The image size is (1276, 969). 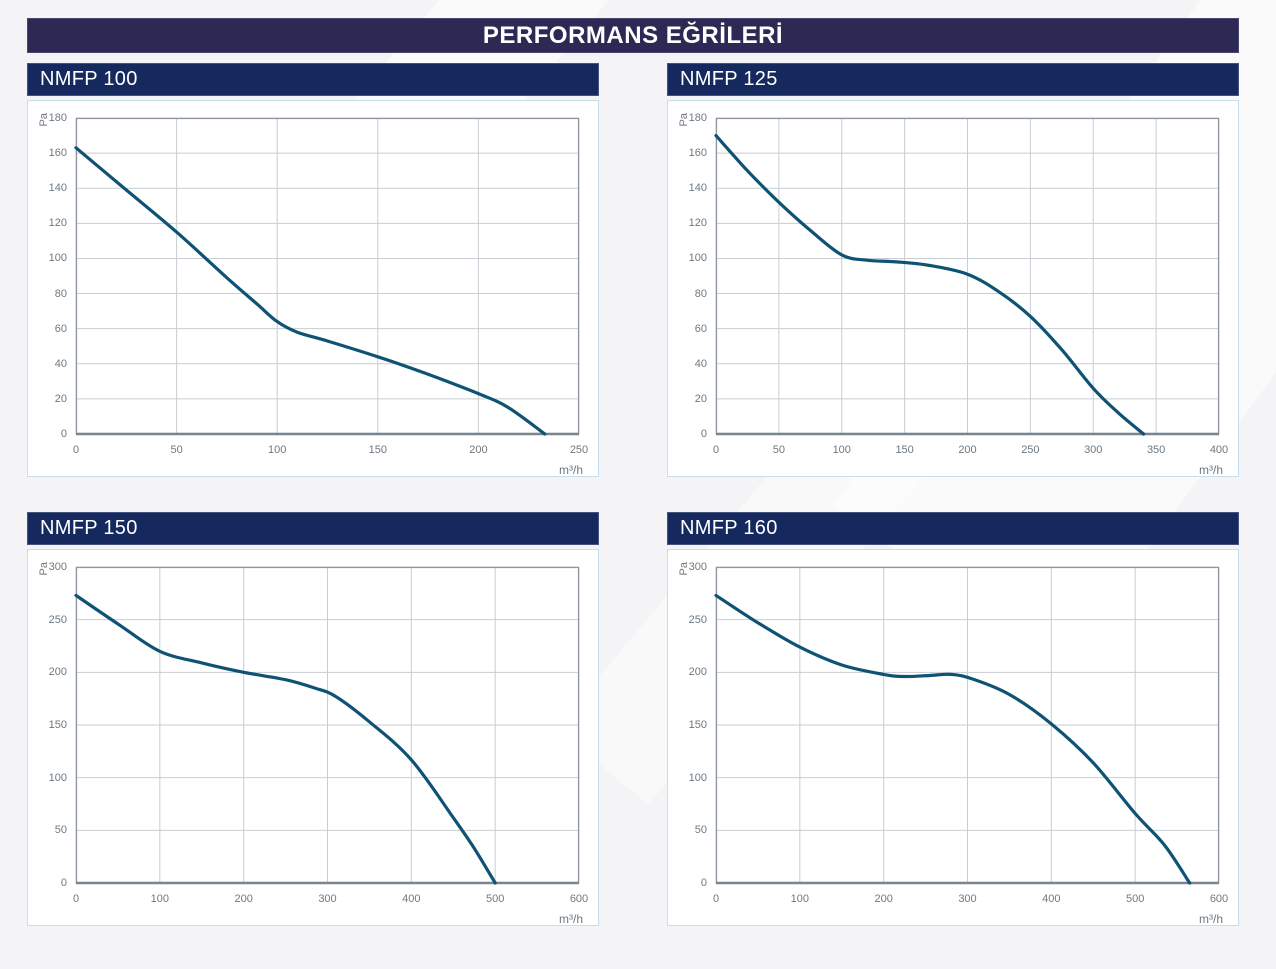 I want to click on chart-header: NMFP 125, so click(x=953, y=79).